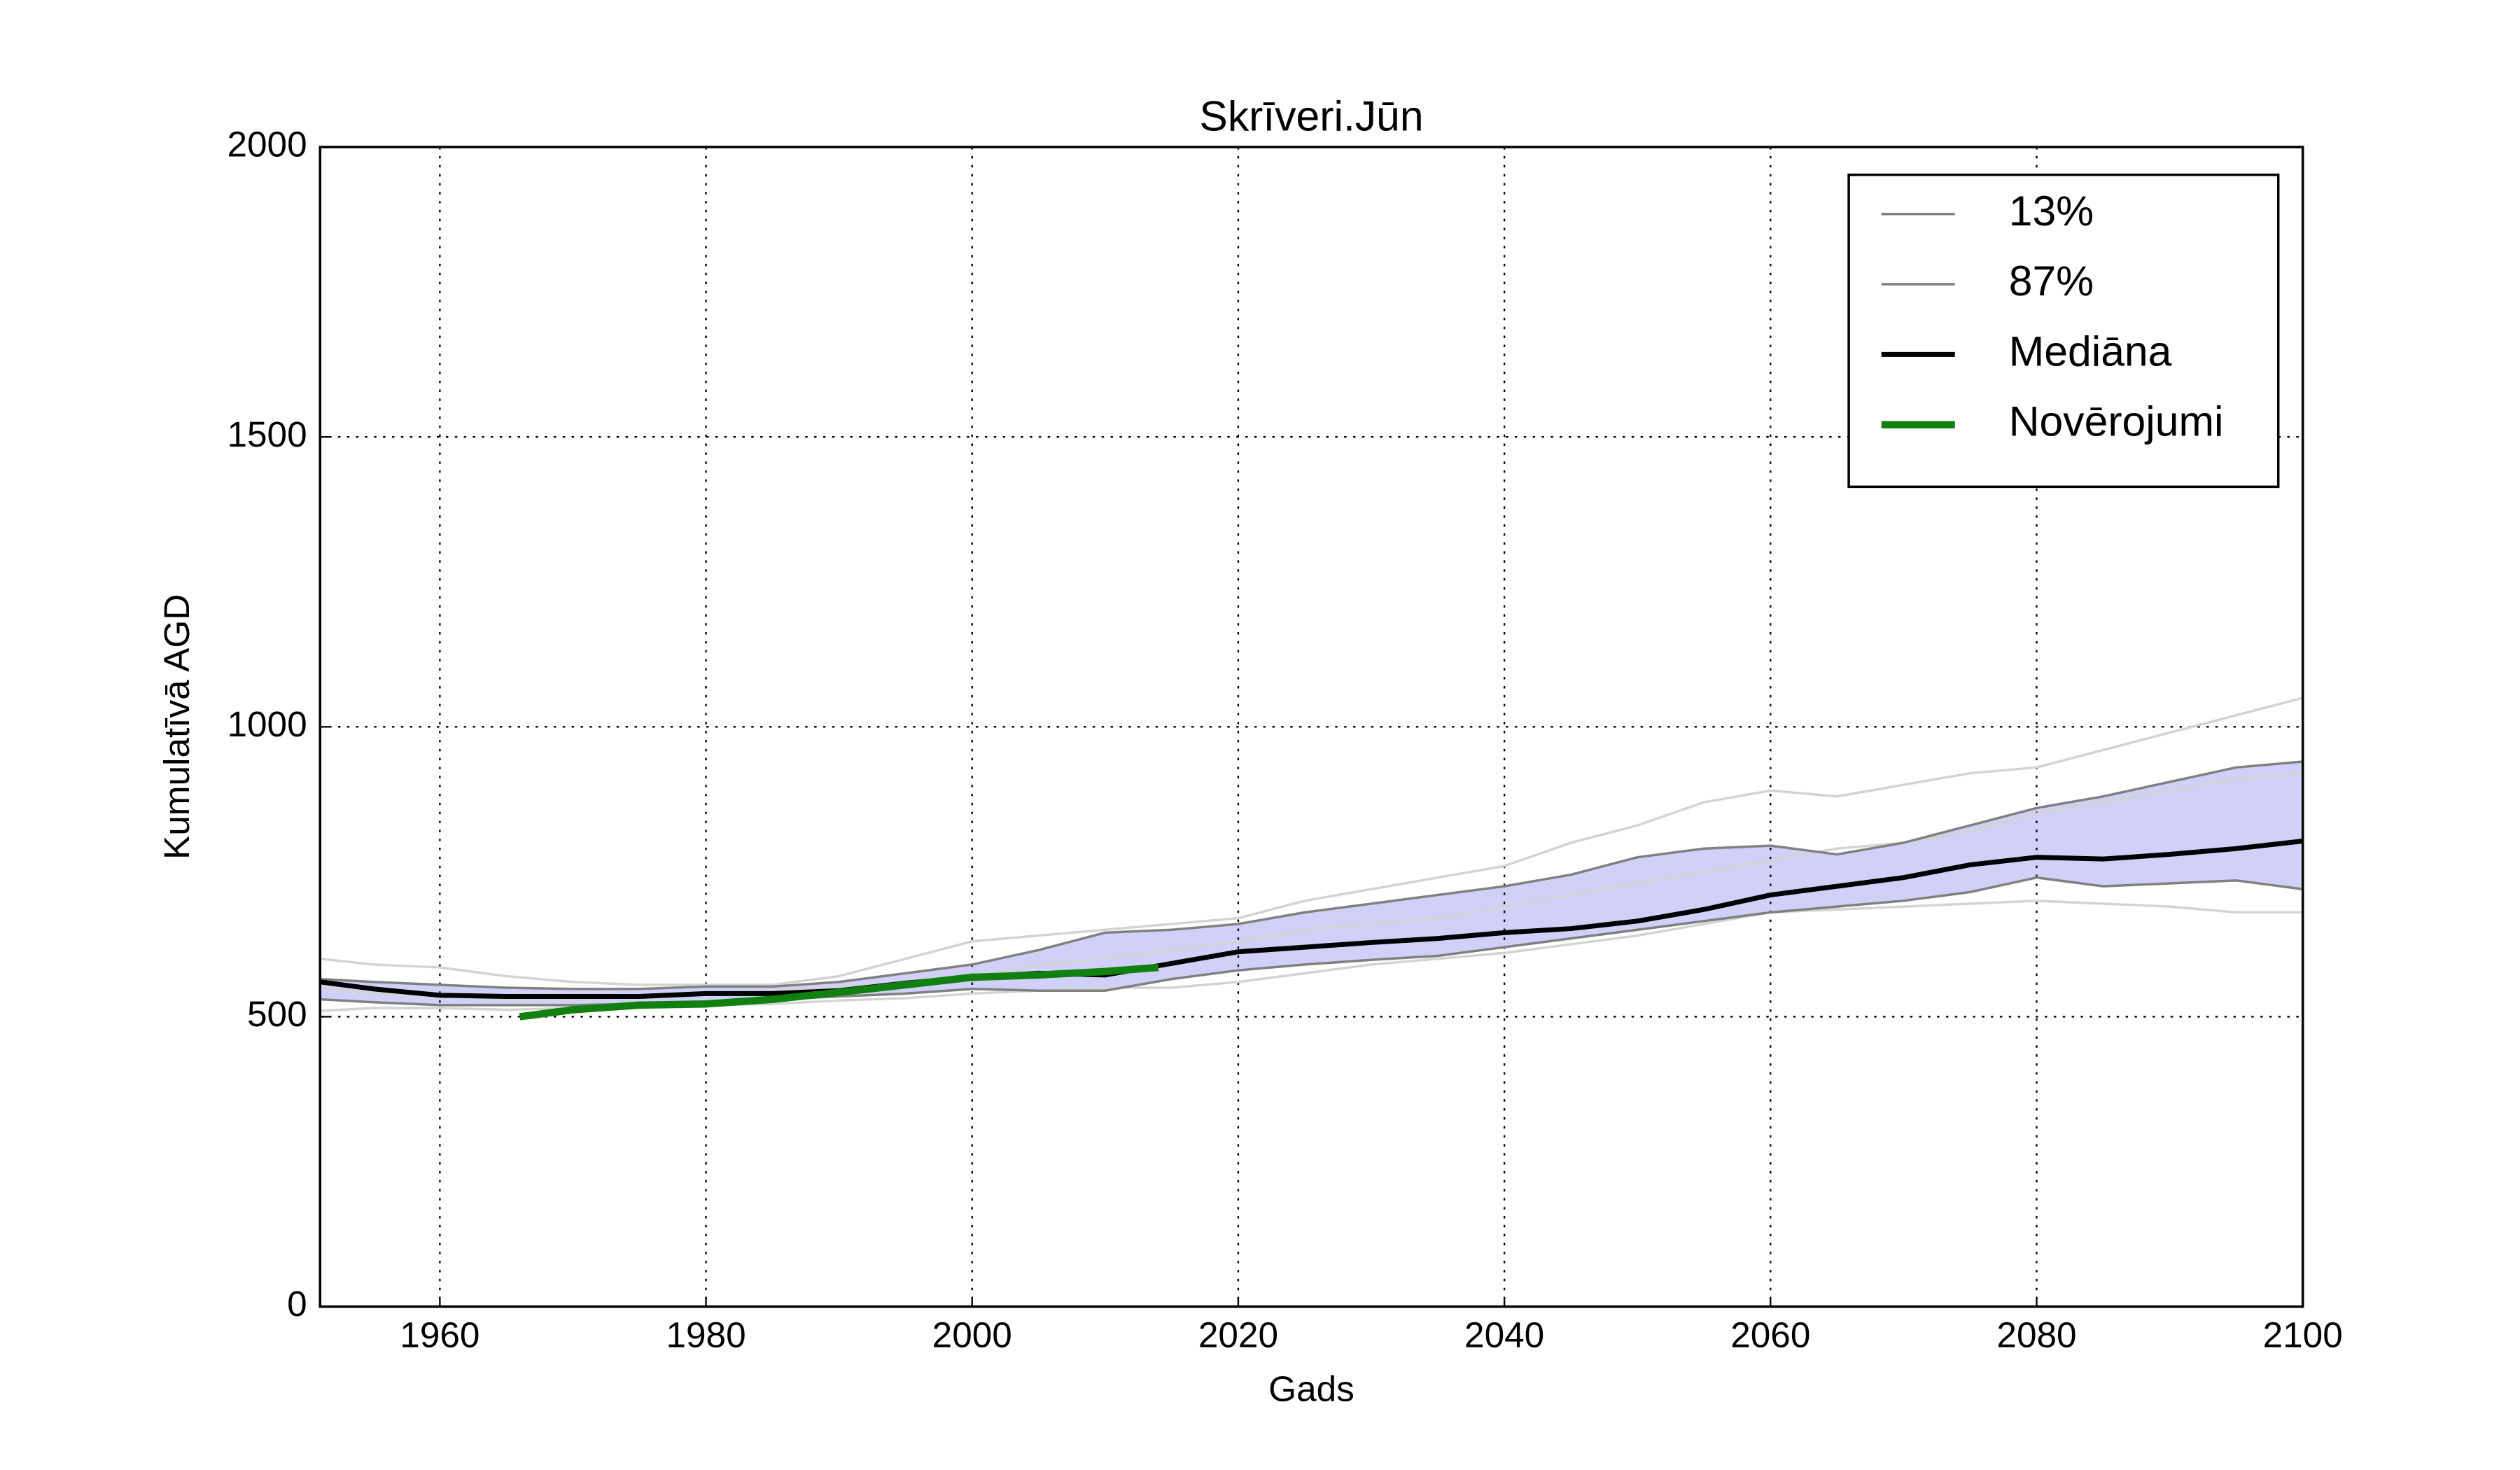 The image size is (2520, 1470). Describe the element at coordinates (1238, 1334) in the screenshot. I see `x-tick-label: 2020` at that location.